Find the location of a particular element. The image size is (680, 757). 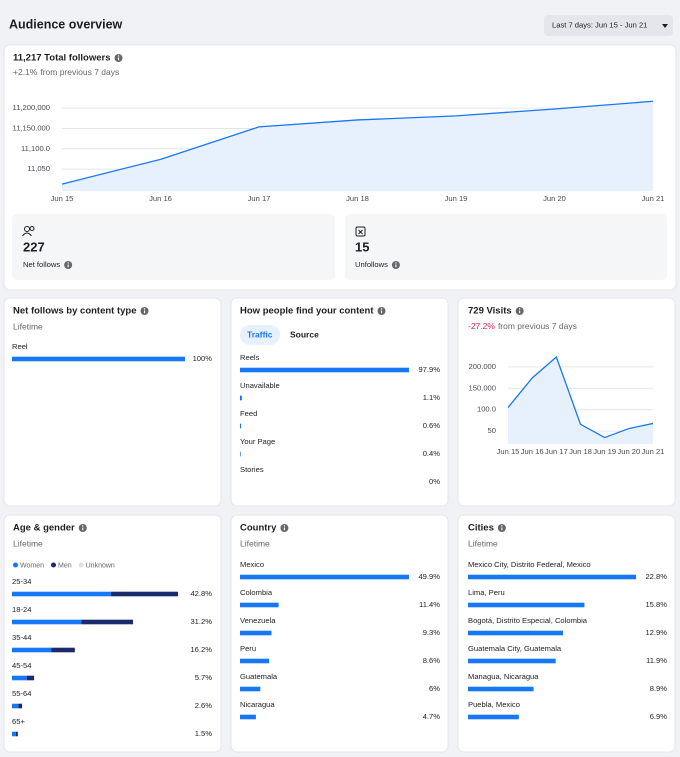

card-title: 729 Visits is located at coordinates (490, 311).